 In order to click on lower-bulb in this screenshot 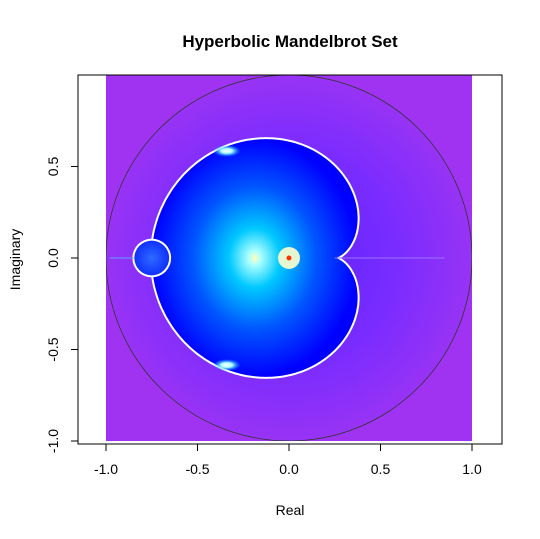, I will do `click(226, 365)`.